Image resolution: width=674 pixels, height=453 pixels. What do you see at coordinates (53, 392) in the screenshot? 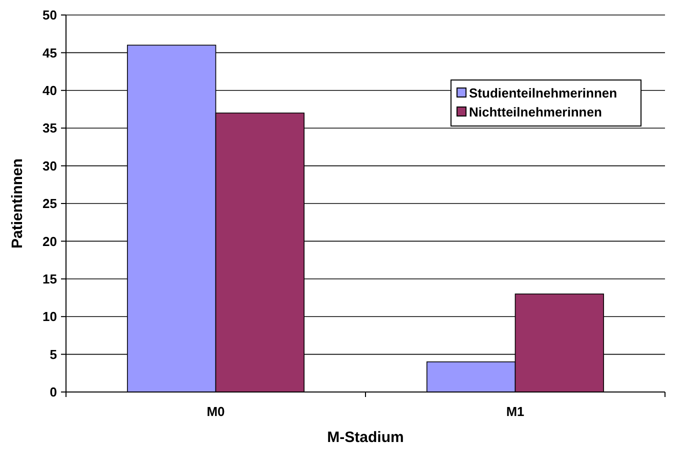
I see `y-tick-label: 0` at bounding box center [53, 392].